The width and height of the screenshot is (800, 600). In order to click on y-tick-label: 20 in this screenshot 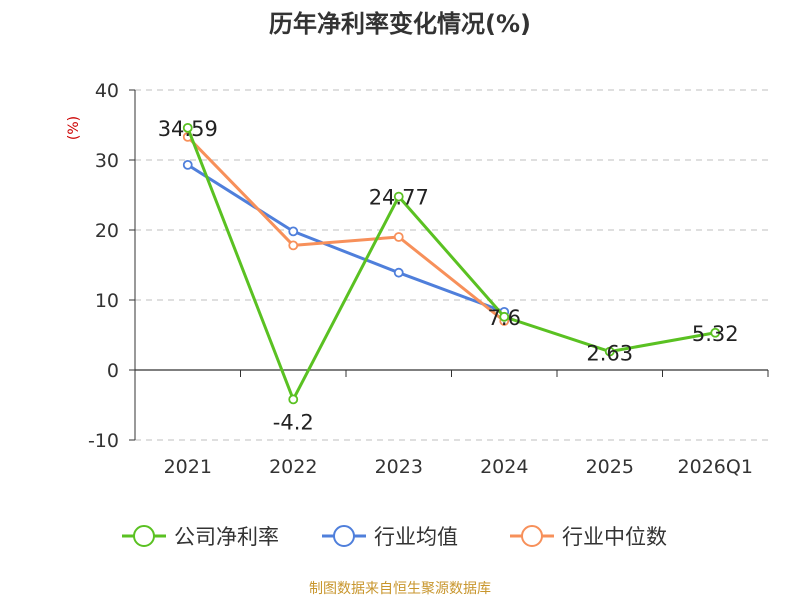, I will do `click(107, 231)`.